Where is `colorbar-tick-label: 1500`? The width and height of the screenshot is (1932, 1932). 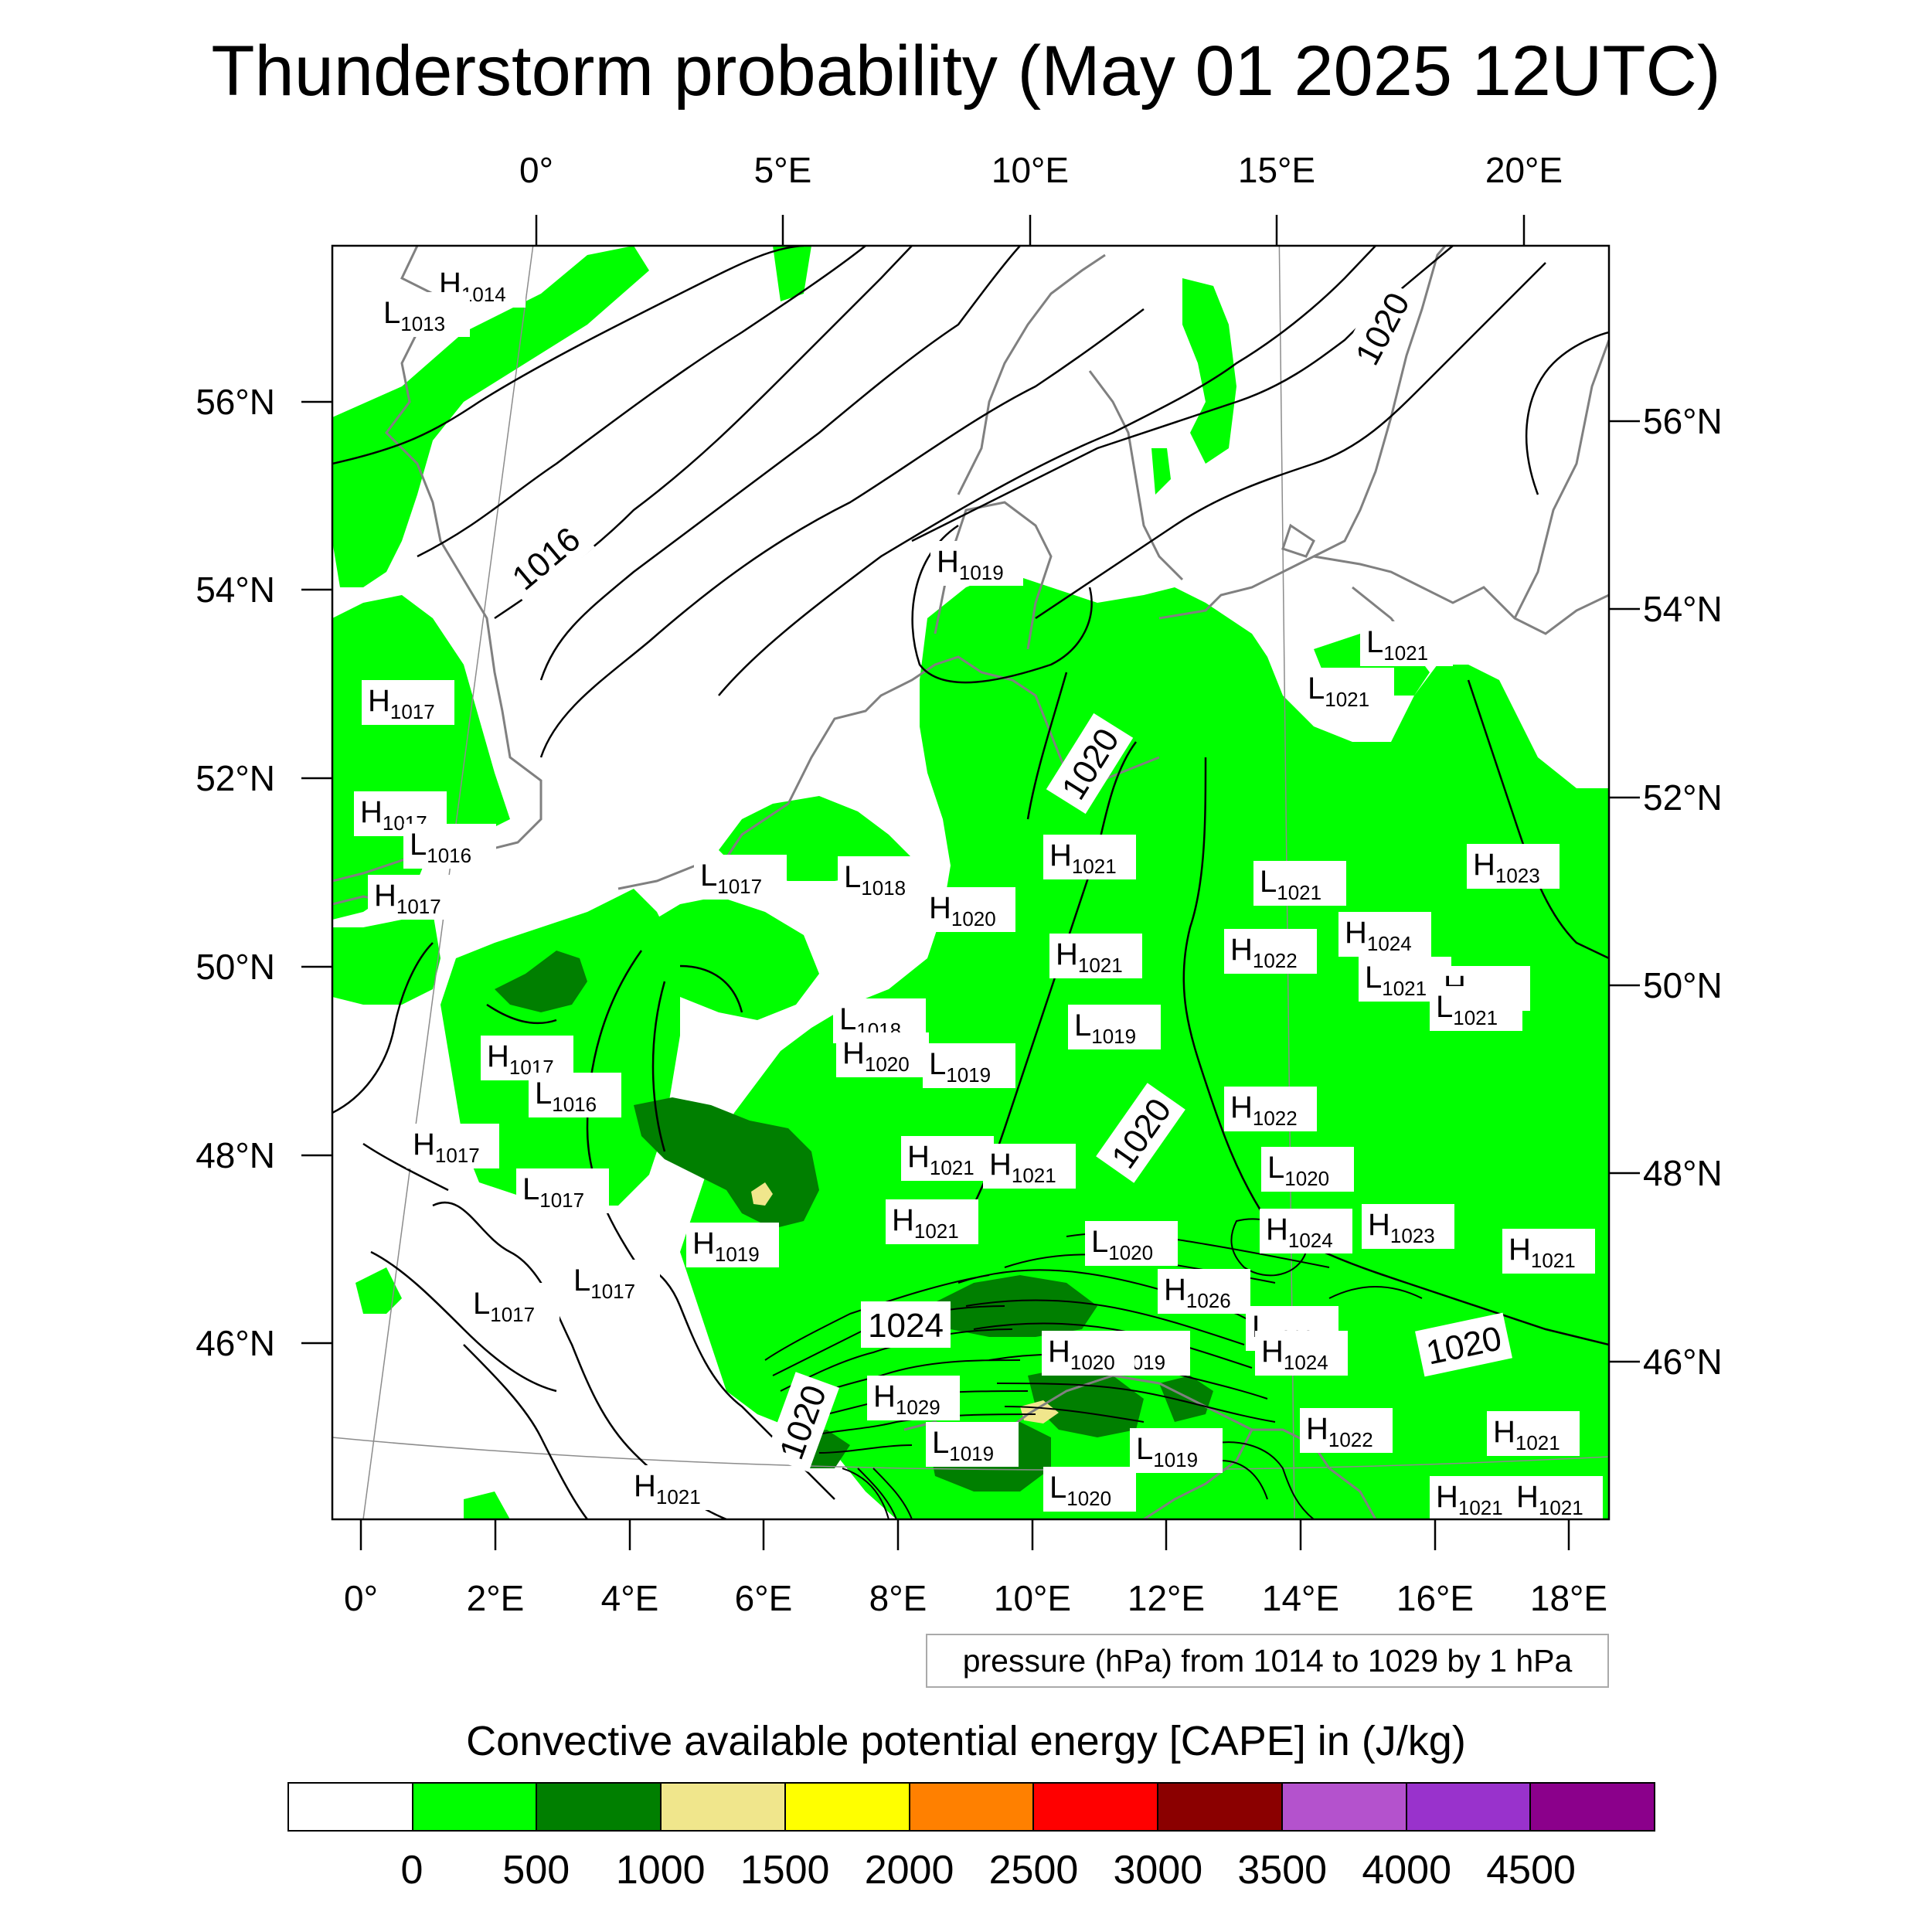 colorbar-tick-label: 1500 is located at coordinates (785, 1870).